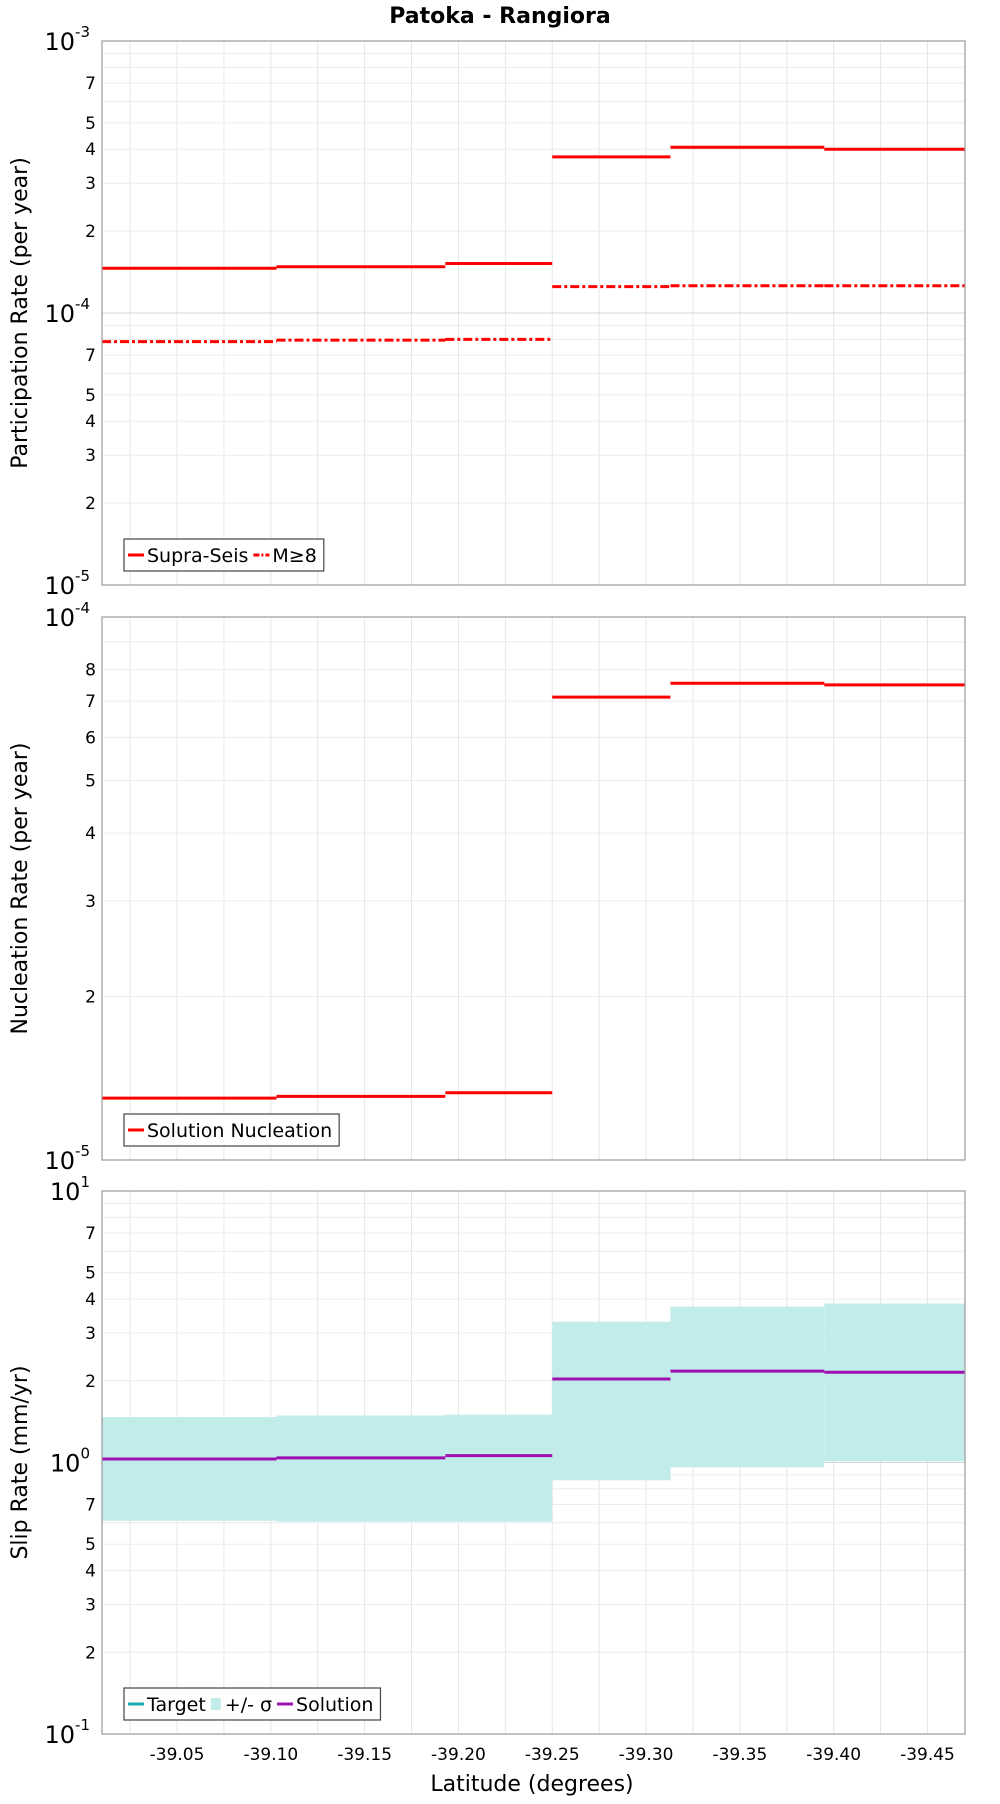 This screenshot has width=1000, height=1804. Describe the element at coordinates (215, 1704) in the screenshot. I see `legend-swatch` at that location.